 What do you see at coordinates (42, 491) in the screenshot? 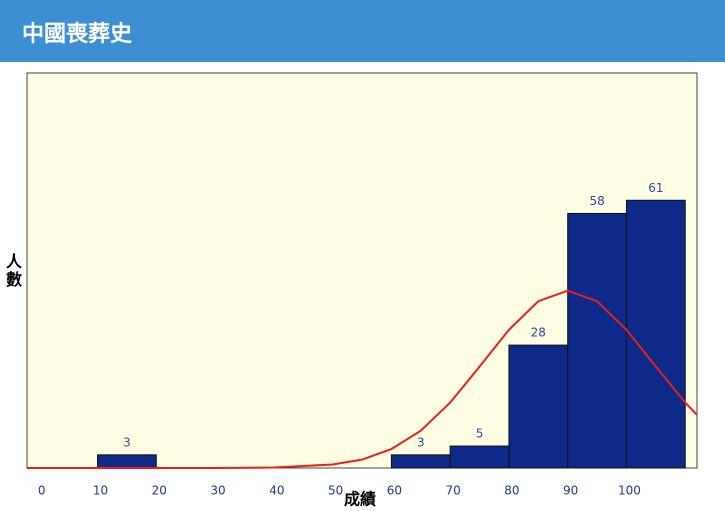
I see `x-tick-label: 0` at bounding box center [42, 491].